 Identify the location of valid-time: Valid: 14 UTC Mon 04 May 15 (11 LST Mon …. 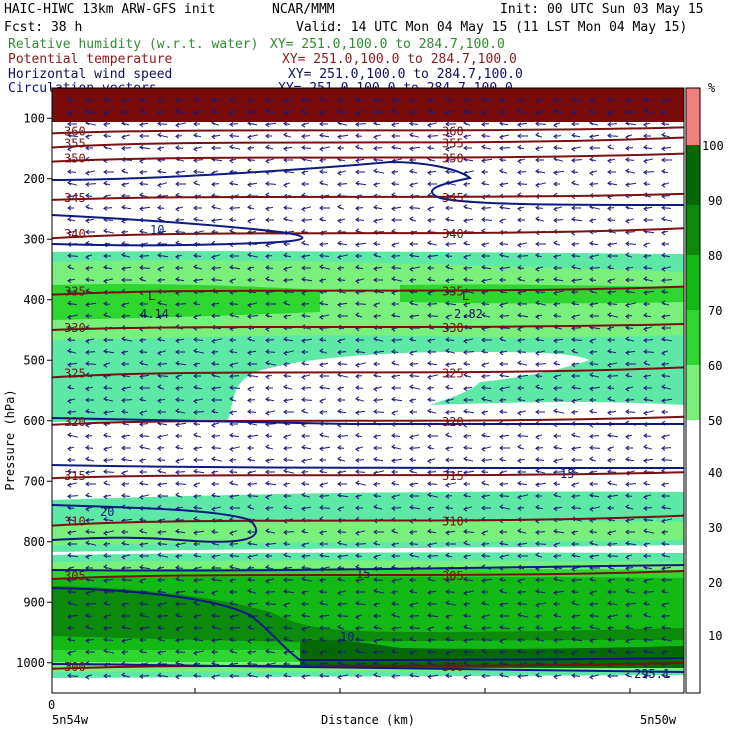
(491, 27).